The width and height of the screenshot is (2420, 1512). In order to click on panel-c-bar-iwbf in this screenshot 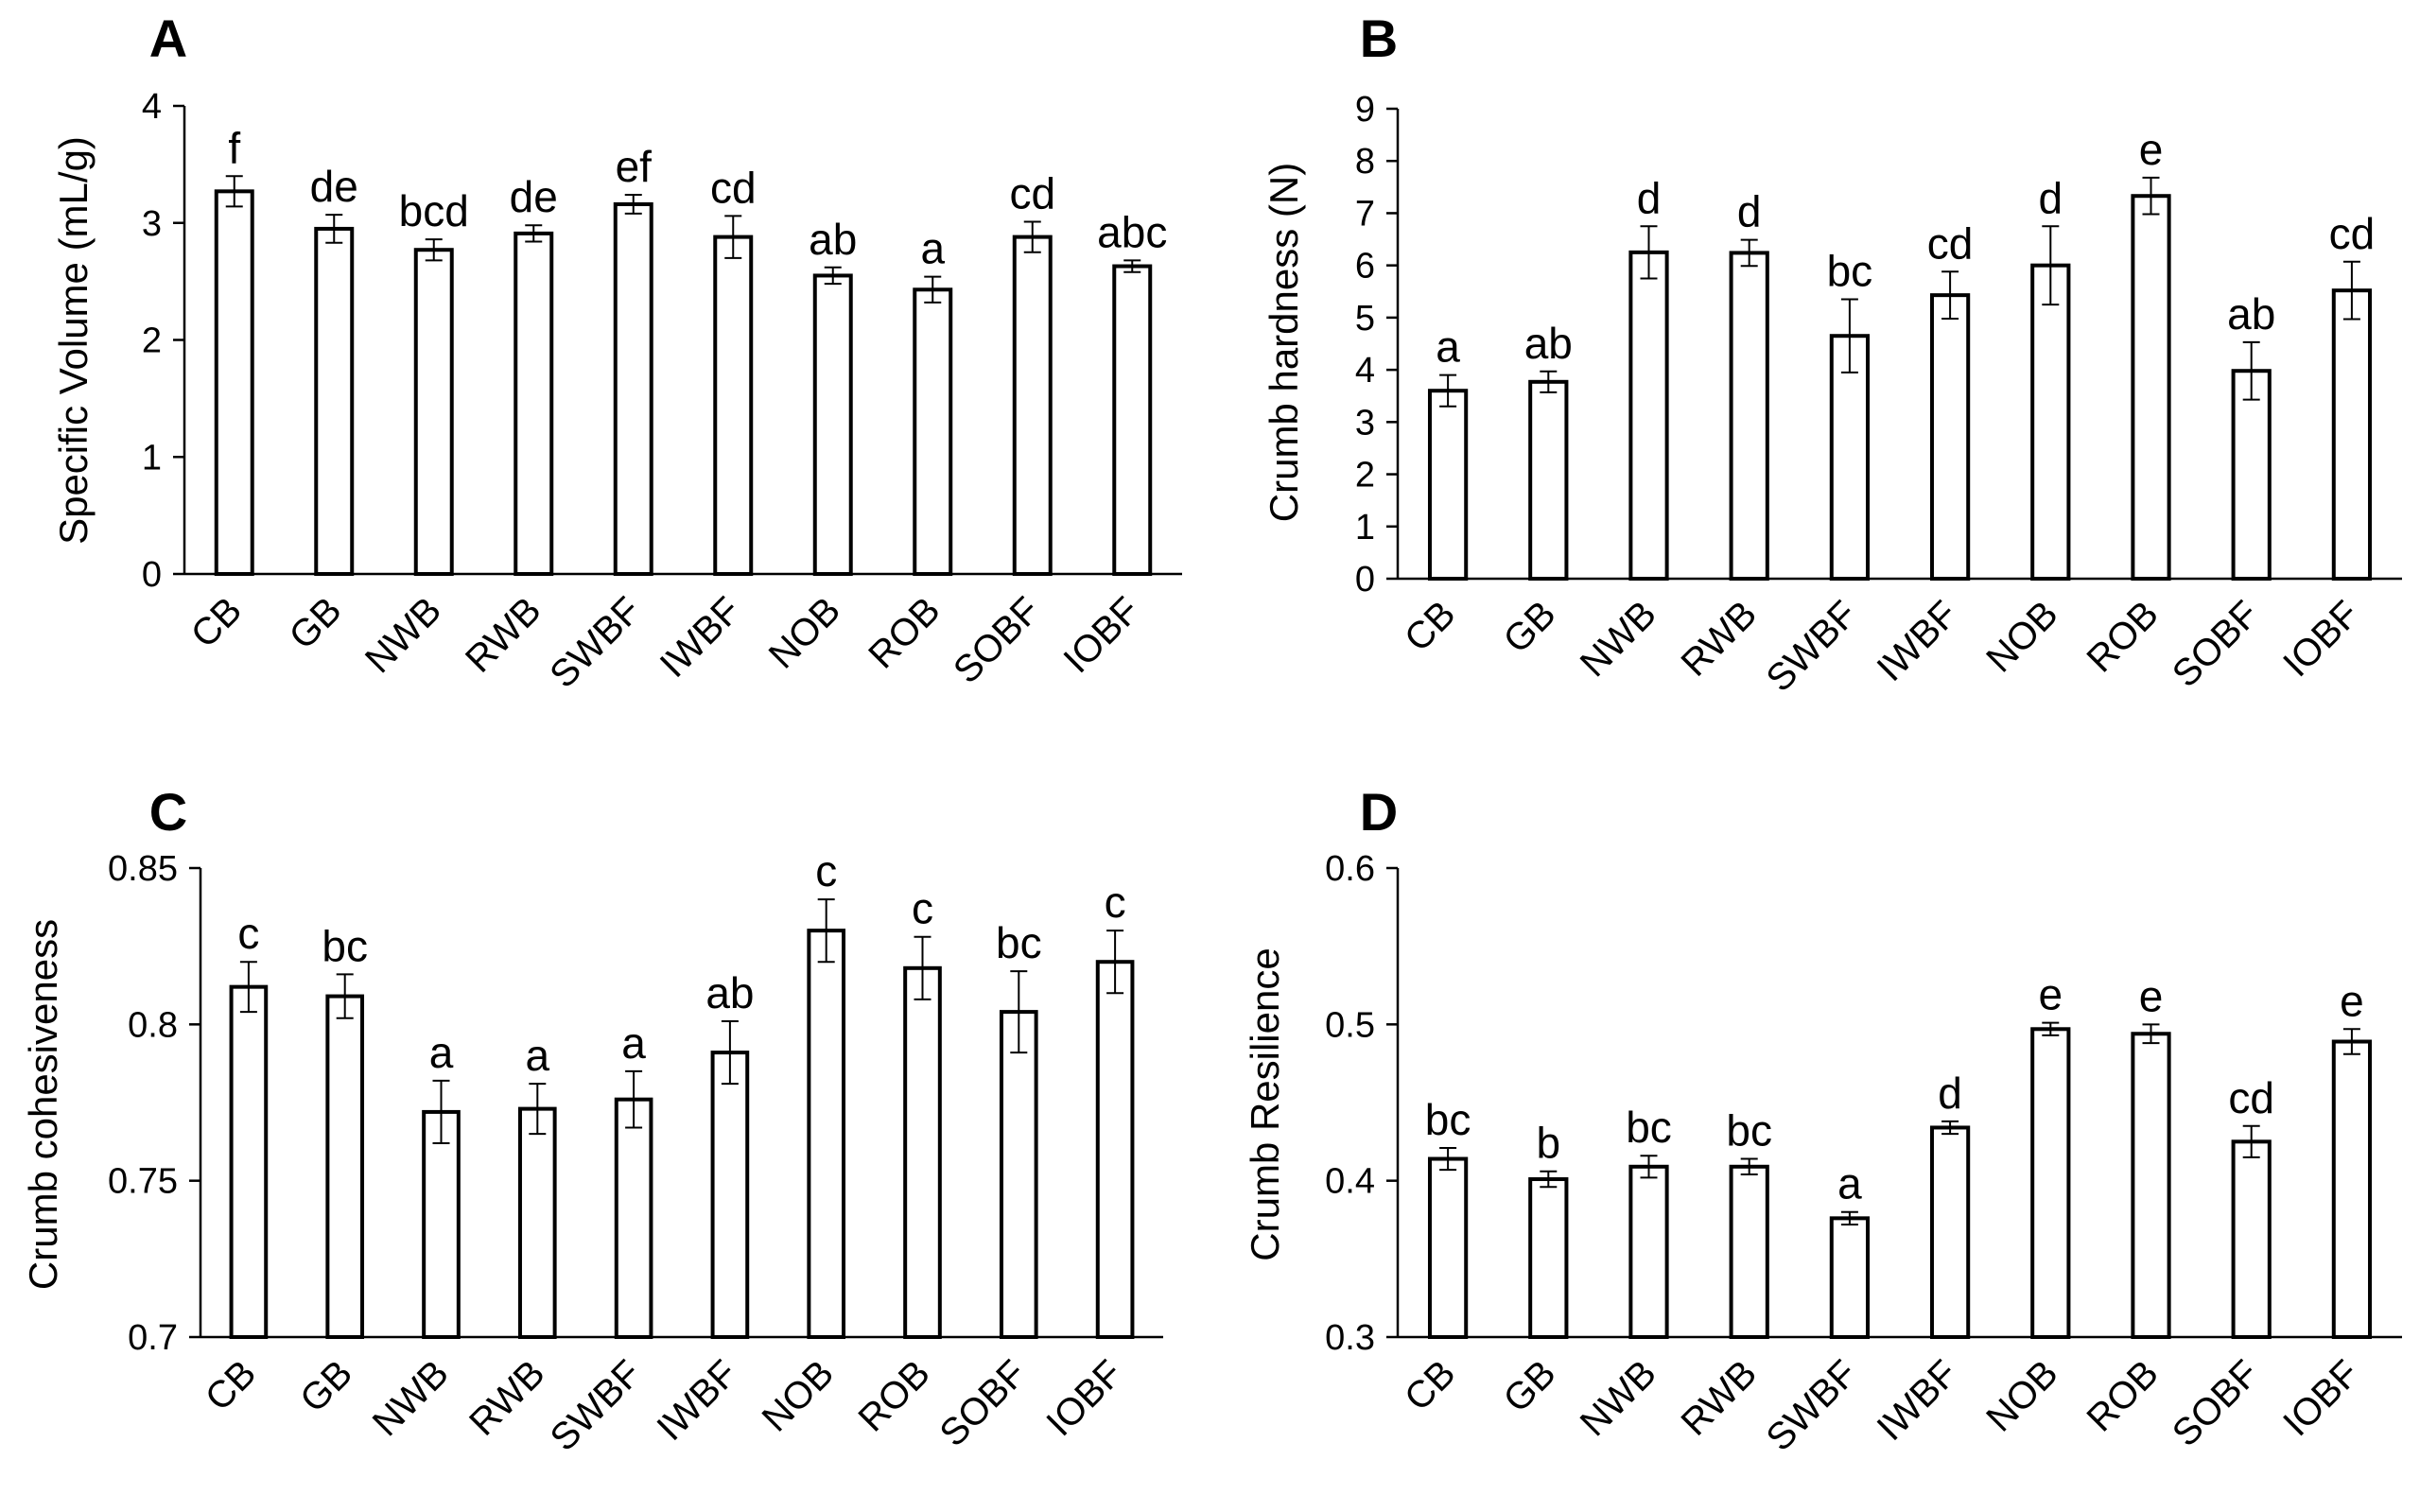, I will do `click(730, 1196)`.